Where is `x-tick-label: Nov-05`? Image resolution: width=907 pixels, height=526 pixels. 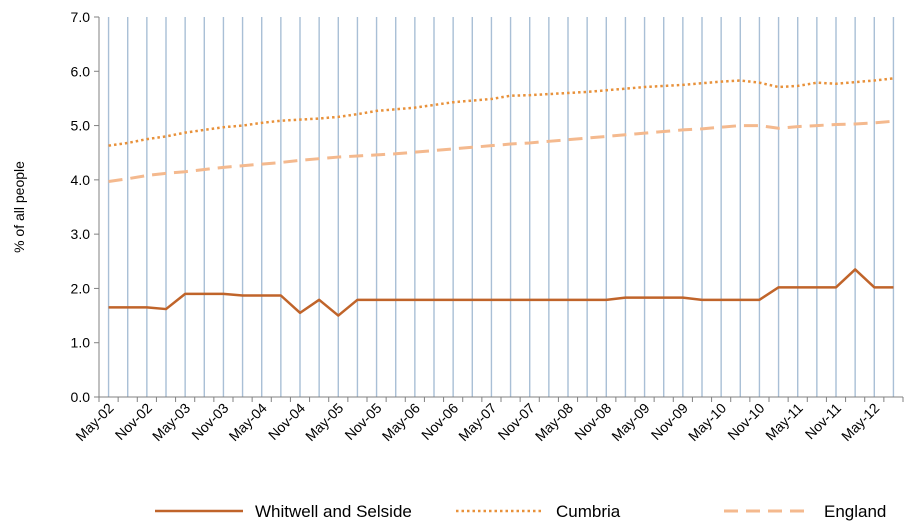
x-tick-label: Nov-05 is located at coordinates (362, 421).